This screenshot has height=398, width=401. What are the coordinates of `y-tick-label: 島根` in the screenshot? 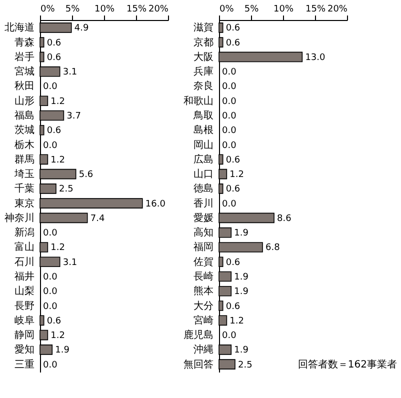 It's located at (204, 130).